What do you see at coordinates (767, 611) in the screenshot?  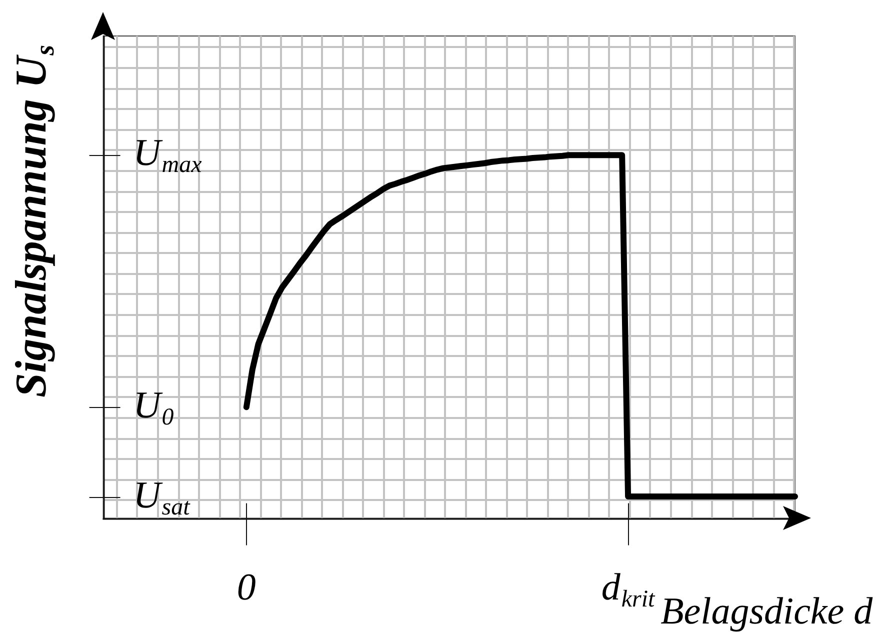 I see `x-axis-title: Belagsdicke d` at bounding box center [767, 611].